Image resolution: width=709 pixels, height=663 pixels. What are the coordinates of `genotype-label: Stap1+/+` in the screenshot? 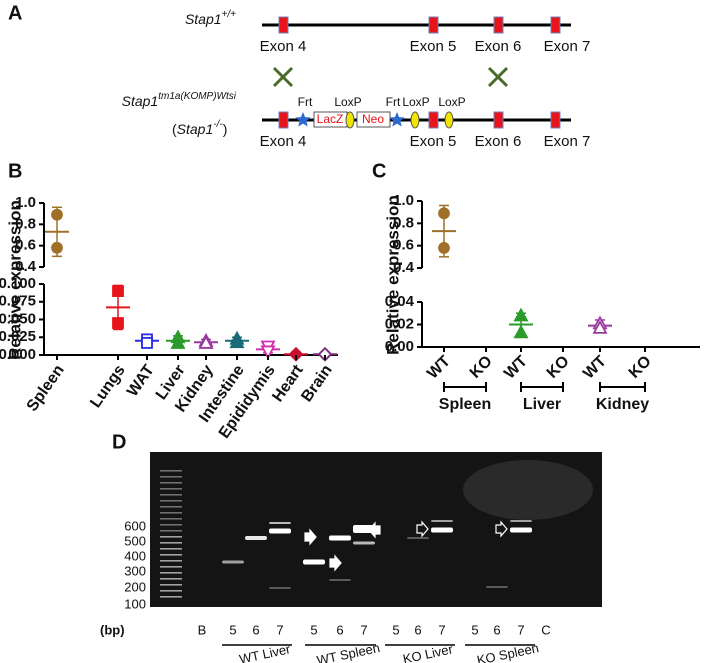 It's located at (210, 18).